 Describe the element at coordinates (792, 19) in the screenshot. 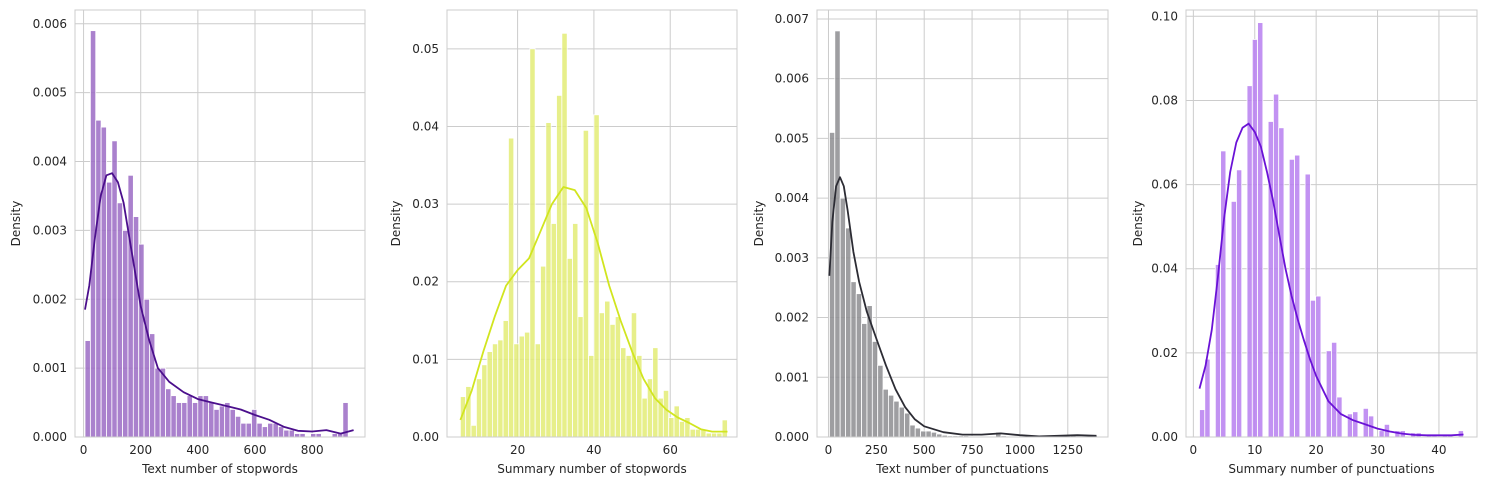

I see `y-tick-label: 0.007` at that location.